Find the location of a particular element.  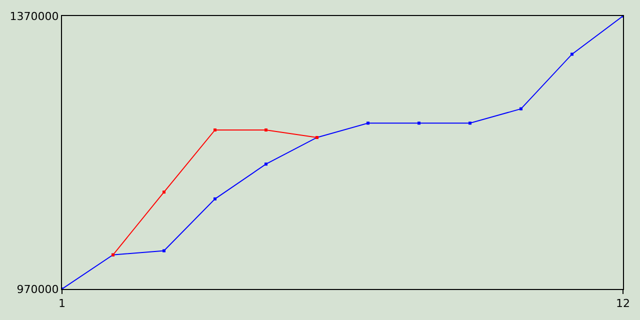

y-tick-label: 970000 is located at coordinates (37, 289).